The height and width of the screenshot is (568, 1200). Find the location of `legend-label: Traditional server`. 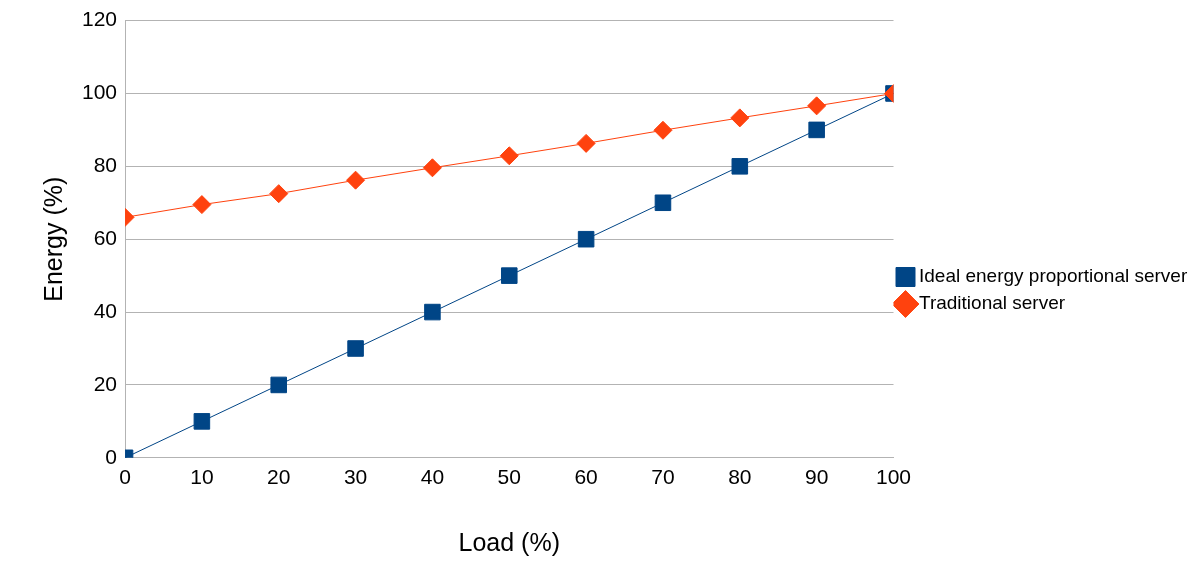

legend-label: Traditional server is located at coordinates (992, 303).